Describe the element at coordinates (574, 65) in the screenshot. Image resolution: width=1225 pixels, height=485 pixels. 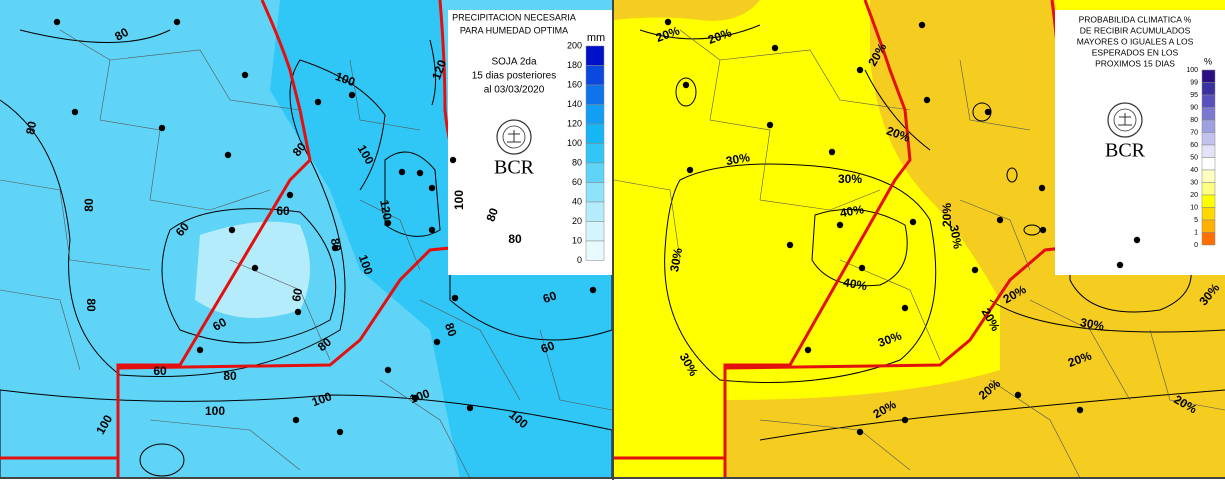
I see `legend-label: 180` at that location.